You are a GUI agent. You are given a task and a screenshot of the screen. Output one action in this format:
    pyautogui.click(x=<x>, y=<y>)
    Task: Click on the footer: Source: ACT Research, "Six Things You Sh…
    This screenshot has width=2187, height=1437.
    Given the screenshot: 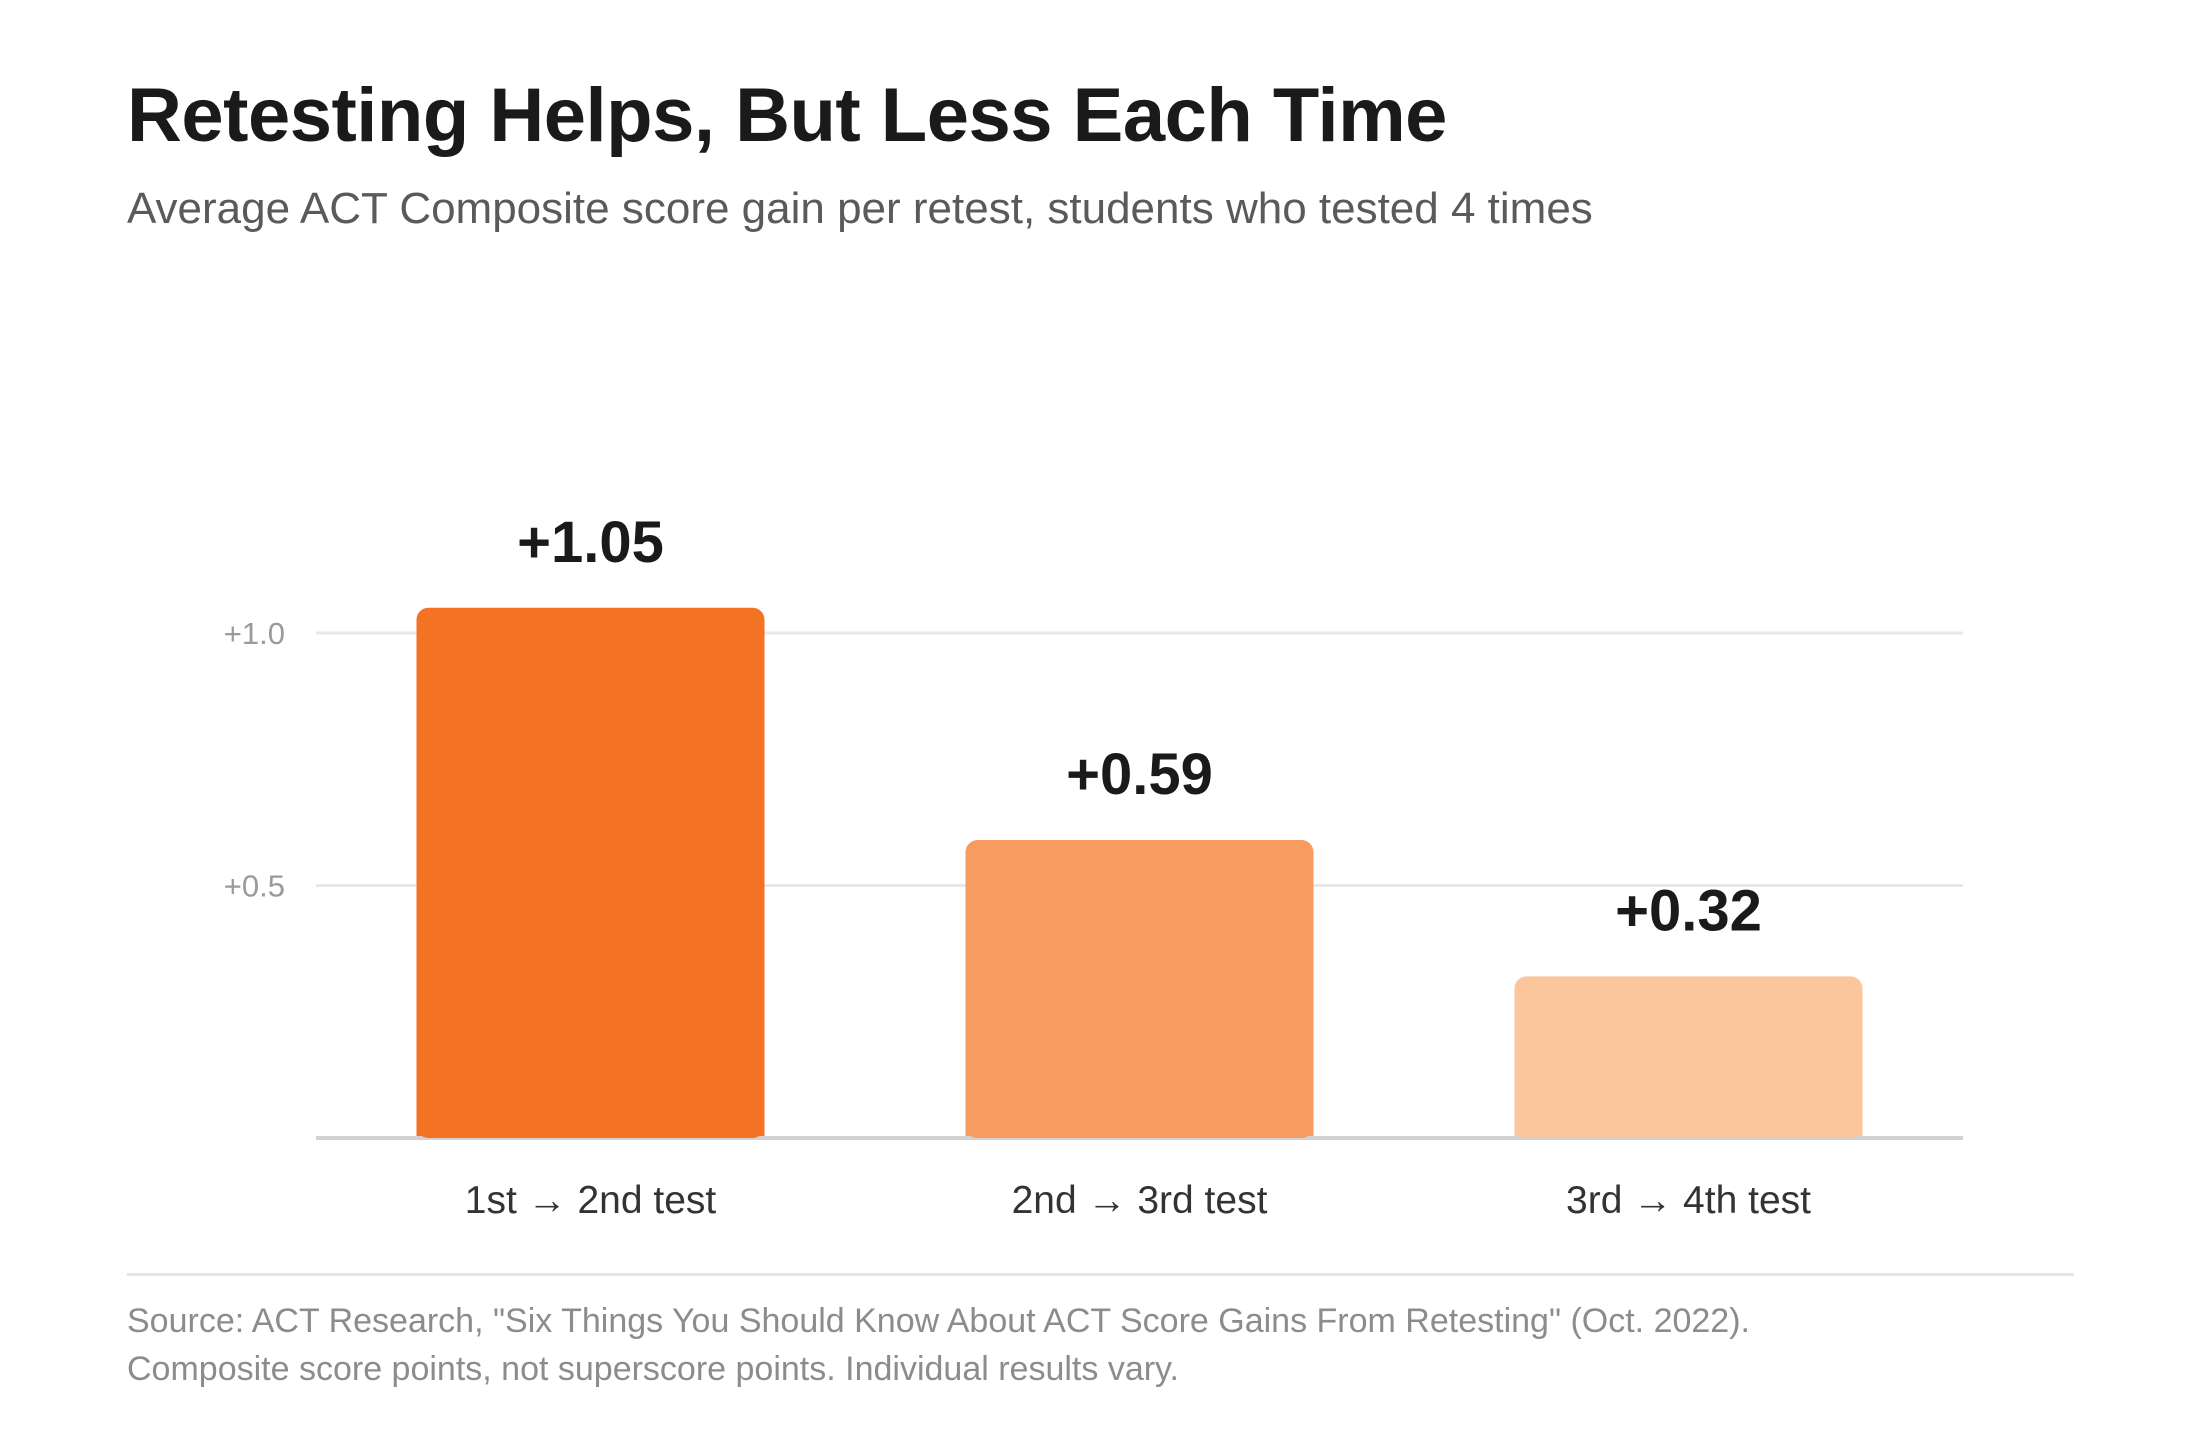 What is the action you would take?
    pyautogui.click(x=938, y=1345)
    